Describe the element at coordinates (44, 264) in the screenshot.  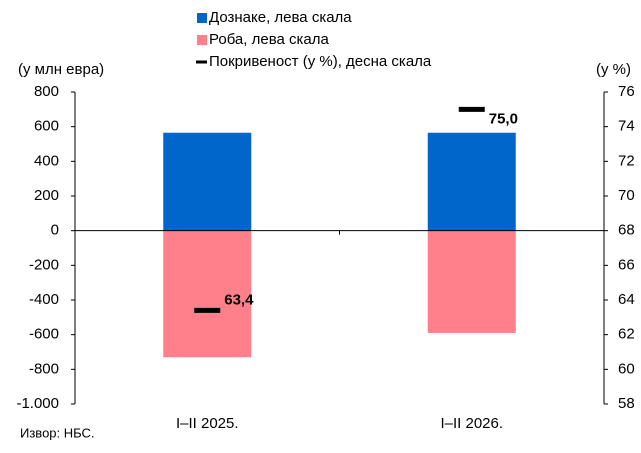
I see `y-tick-label: -200` at that location.